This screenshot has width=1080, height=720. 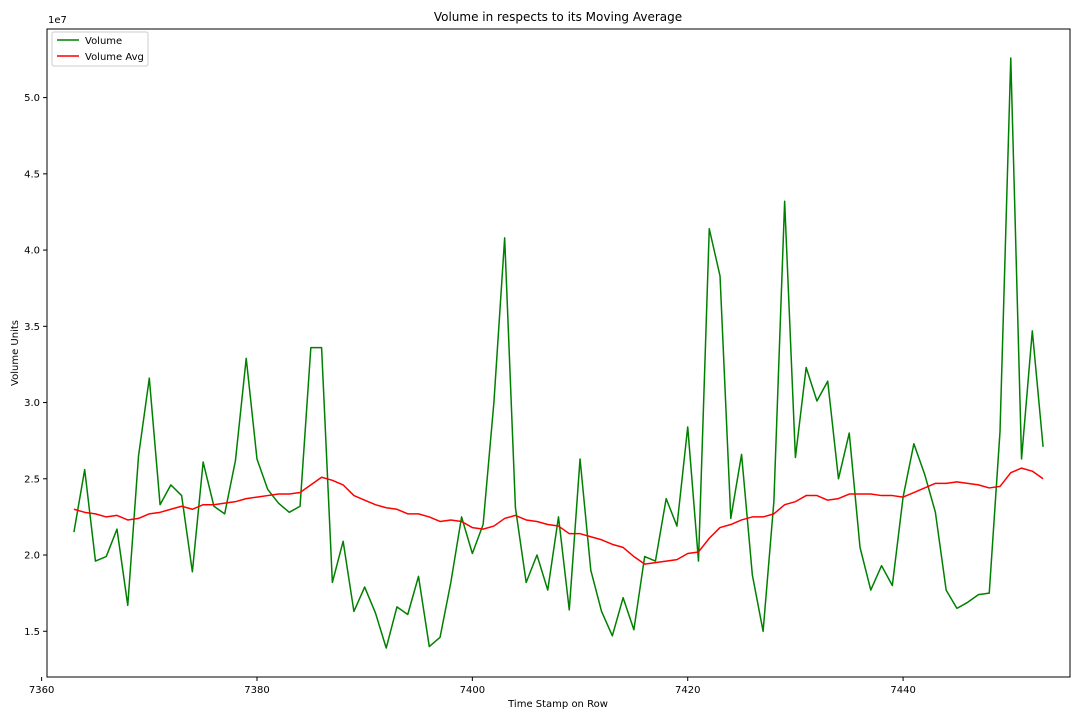 What do you see at coordinates (32, 632) in the screenshot?
I see `y-tick-label: 1.5` at bounding box center [32, 632].